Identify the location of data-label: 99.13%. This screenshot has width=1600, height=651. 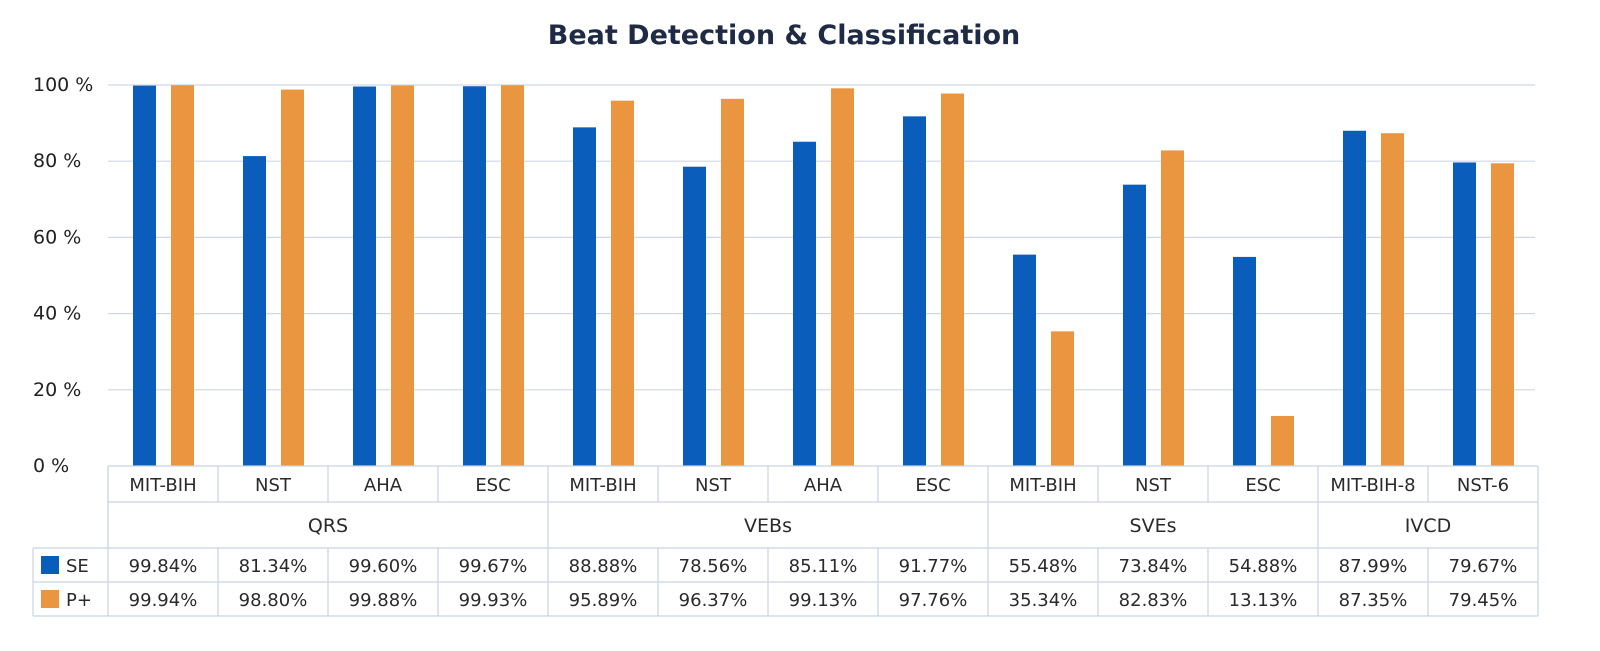
(823, 600).